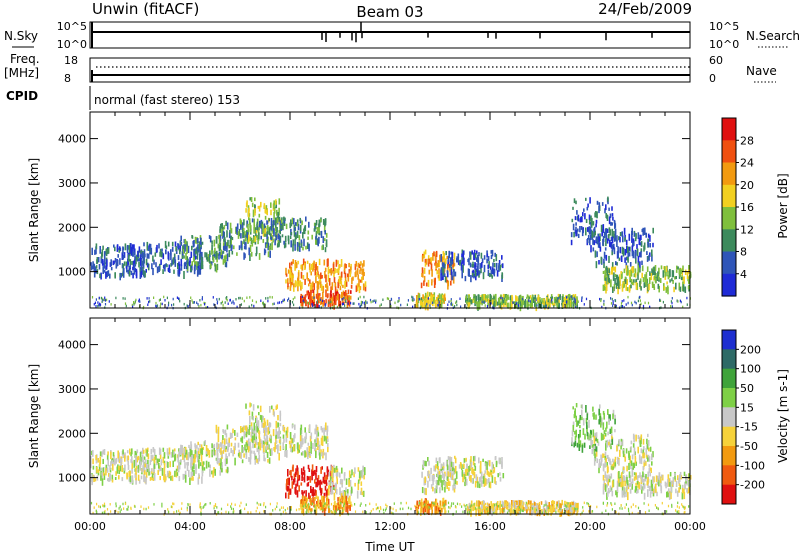 This screenshot has height=558, width=800. Describe the element at coordinates (747, 207) in the screenshot. I see `power-colorbar-tick-label: 16` at that location.